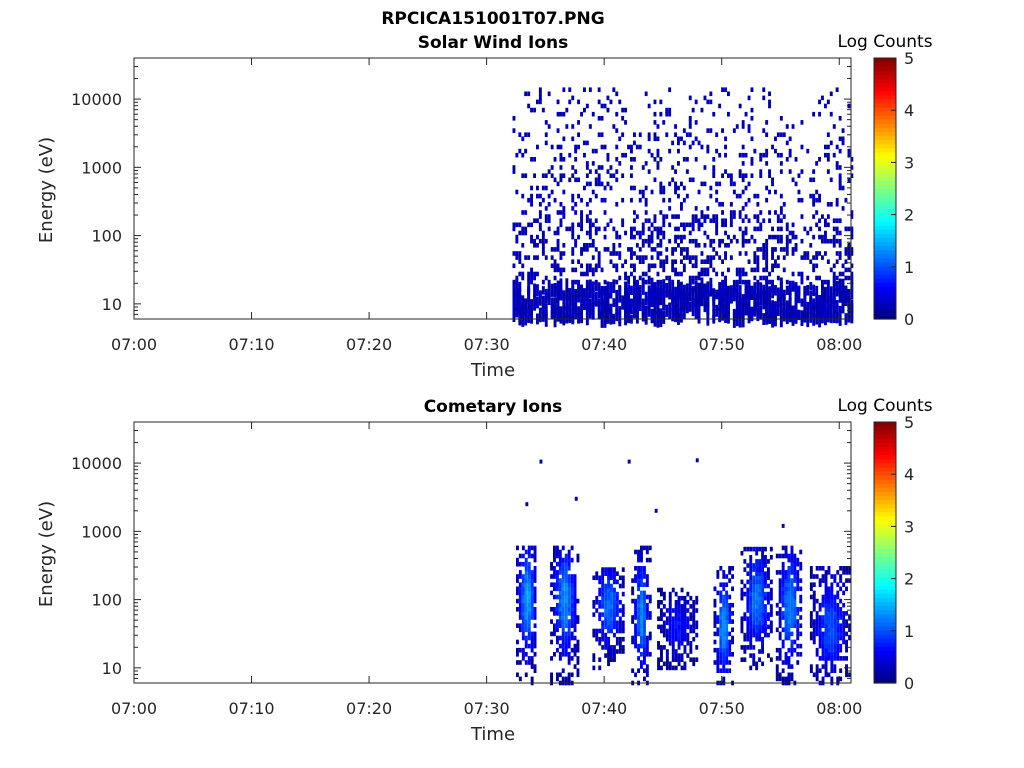 Image resolution: width=1024 pixels, height=768 pixels. Describe the element at coordinates (909, 58) in the screenshot. I see `colorbar-tick-label: 5` at that location.